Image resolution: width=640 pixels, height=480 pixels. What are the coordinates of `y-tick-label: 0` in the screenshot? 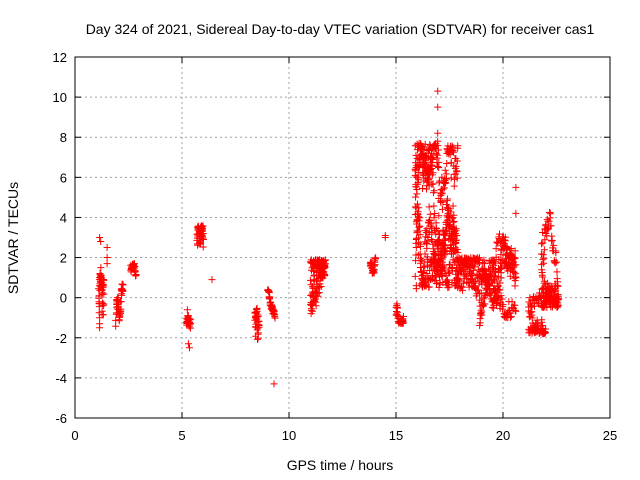 It's located at (63, 298).